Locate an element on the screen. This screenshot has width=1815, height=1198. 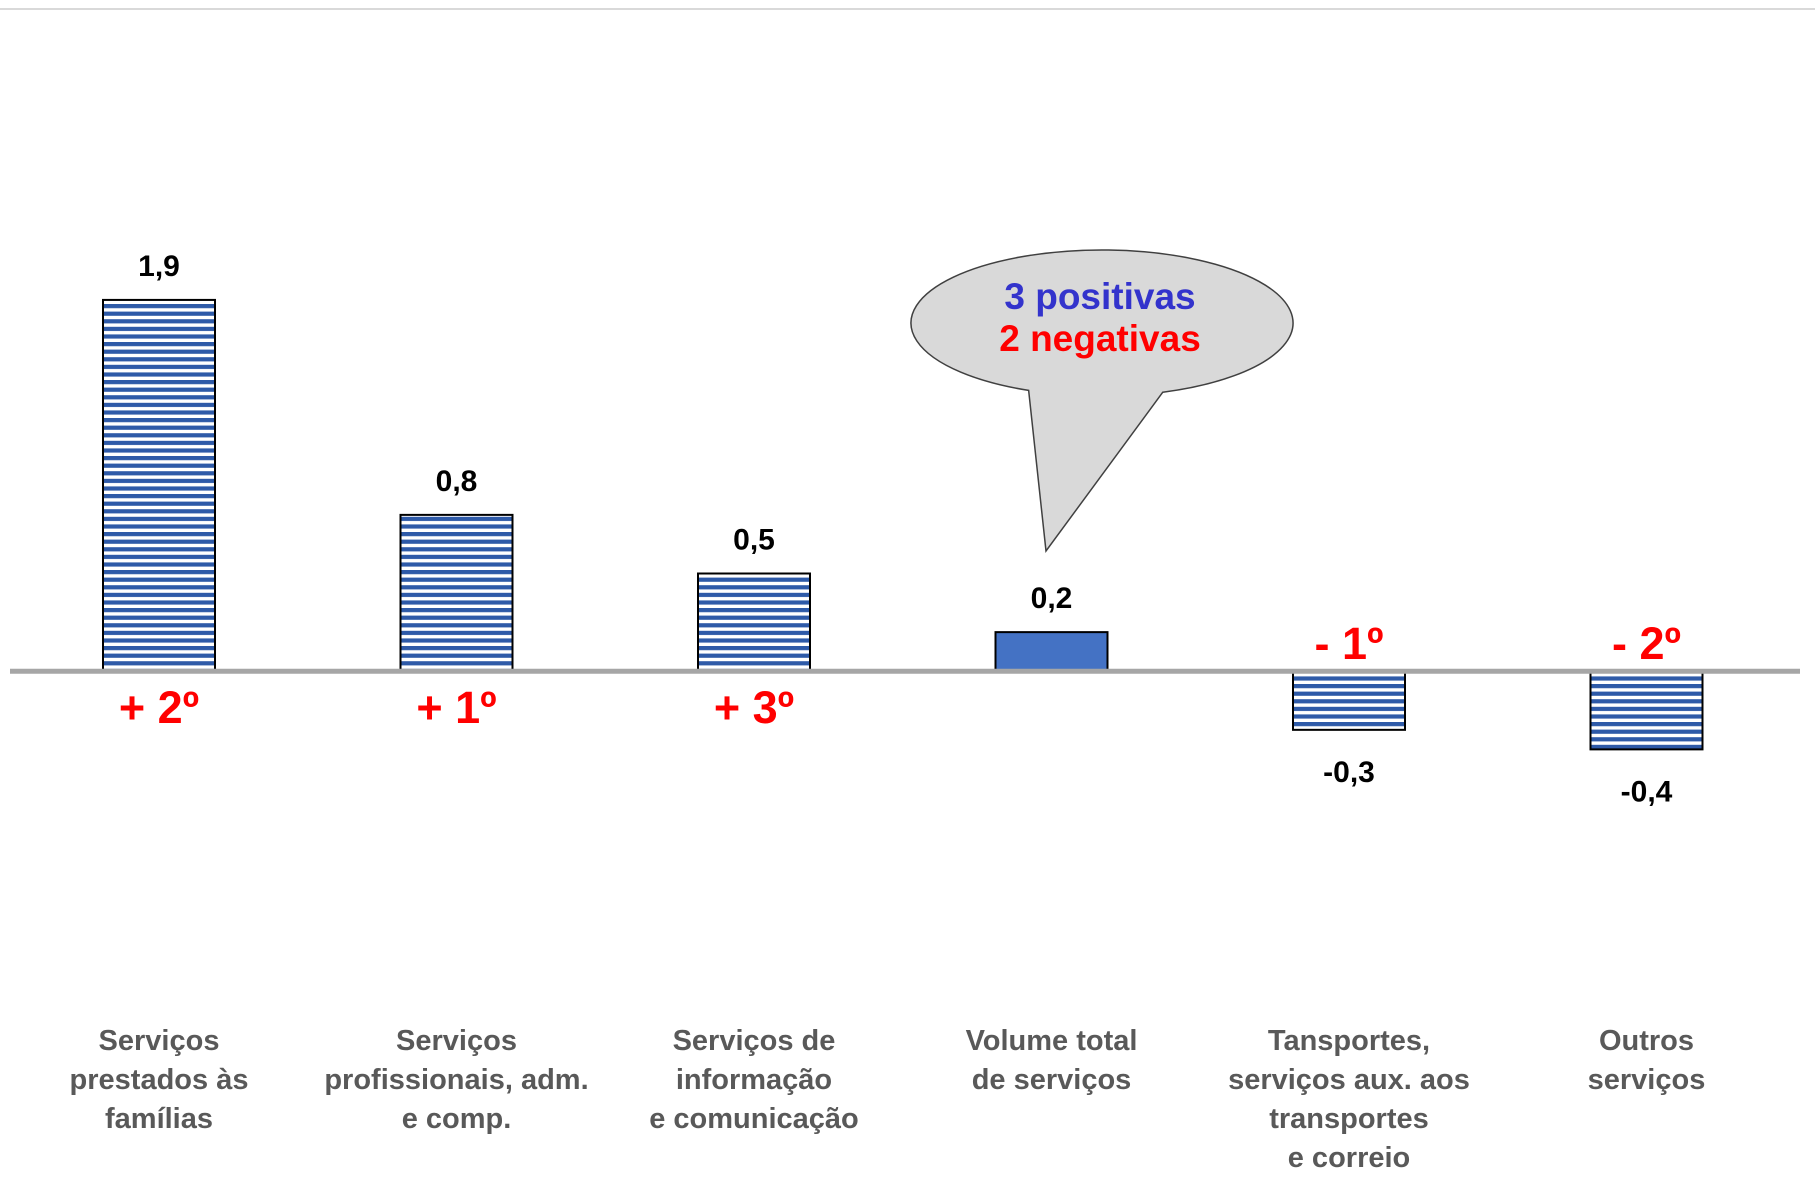
value-label-3: 0,2 is located at coordinates (1052, 598).